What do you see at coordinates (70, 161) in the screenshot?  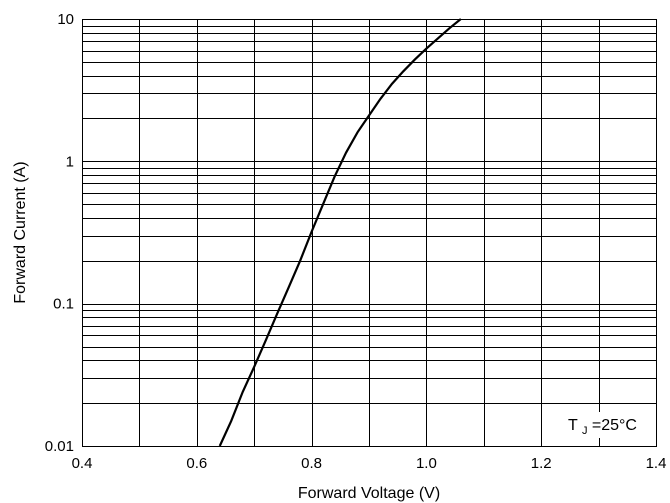 I see `y-tick-label: 1` at bounding box center [70, 161].